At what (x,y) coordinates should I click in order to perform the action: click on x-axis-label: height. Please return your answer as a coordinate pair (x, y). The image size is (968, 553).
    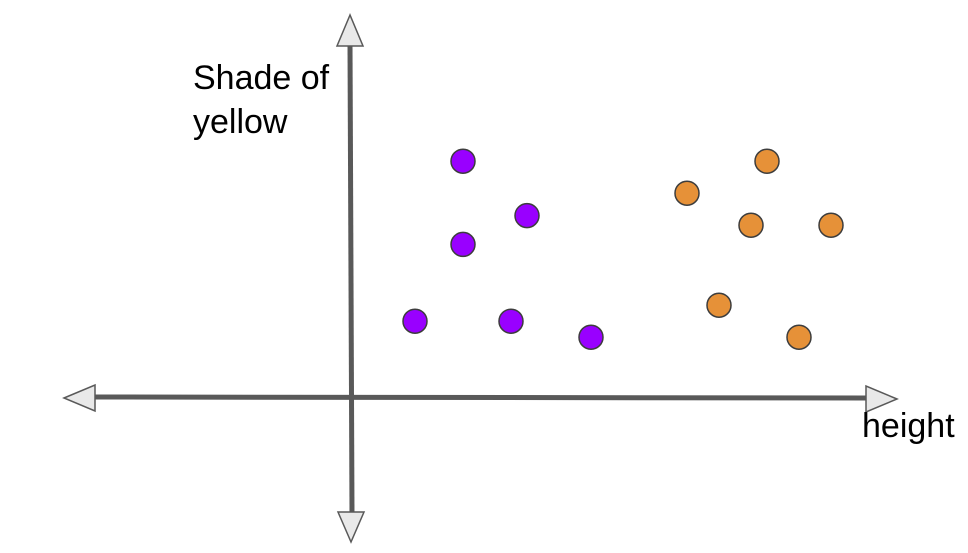
    Looking at the image, I should click on (908, 426).